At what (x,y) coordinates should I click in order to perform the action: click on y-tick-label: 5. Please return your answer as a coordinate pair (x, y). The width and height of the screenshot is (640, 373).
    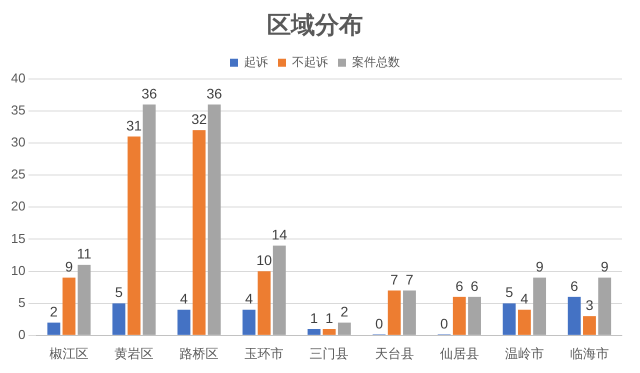
    Looking at the image, I should click on (22, 302).